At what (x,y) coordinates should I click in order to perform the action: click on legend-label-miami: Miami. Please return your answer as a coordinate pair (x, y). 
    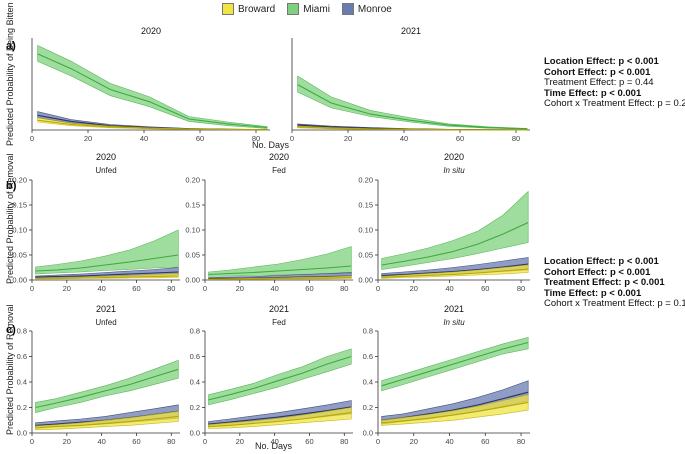
    Looking at the image, I should click on (316, 9).